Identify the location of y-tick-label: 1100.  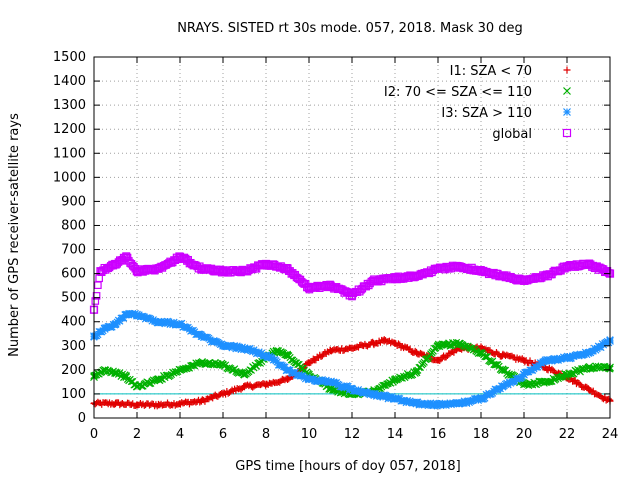
(69, 153).